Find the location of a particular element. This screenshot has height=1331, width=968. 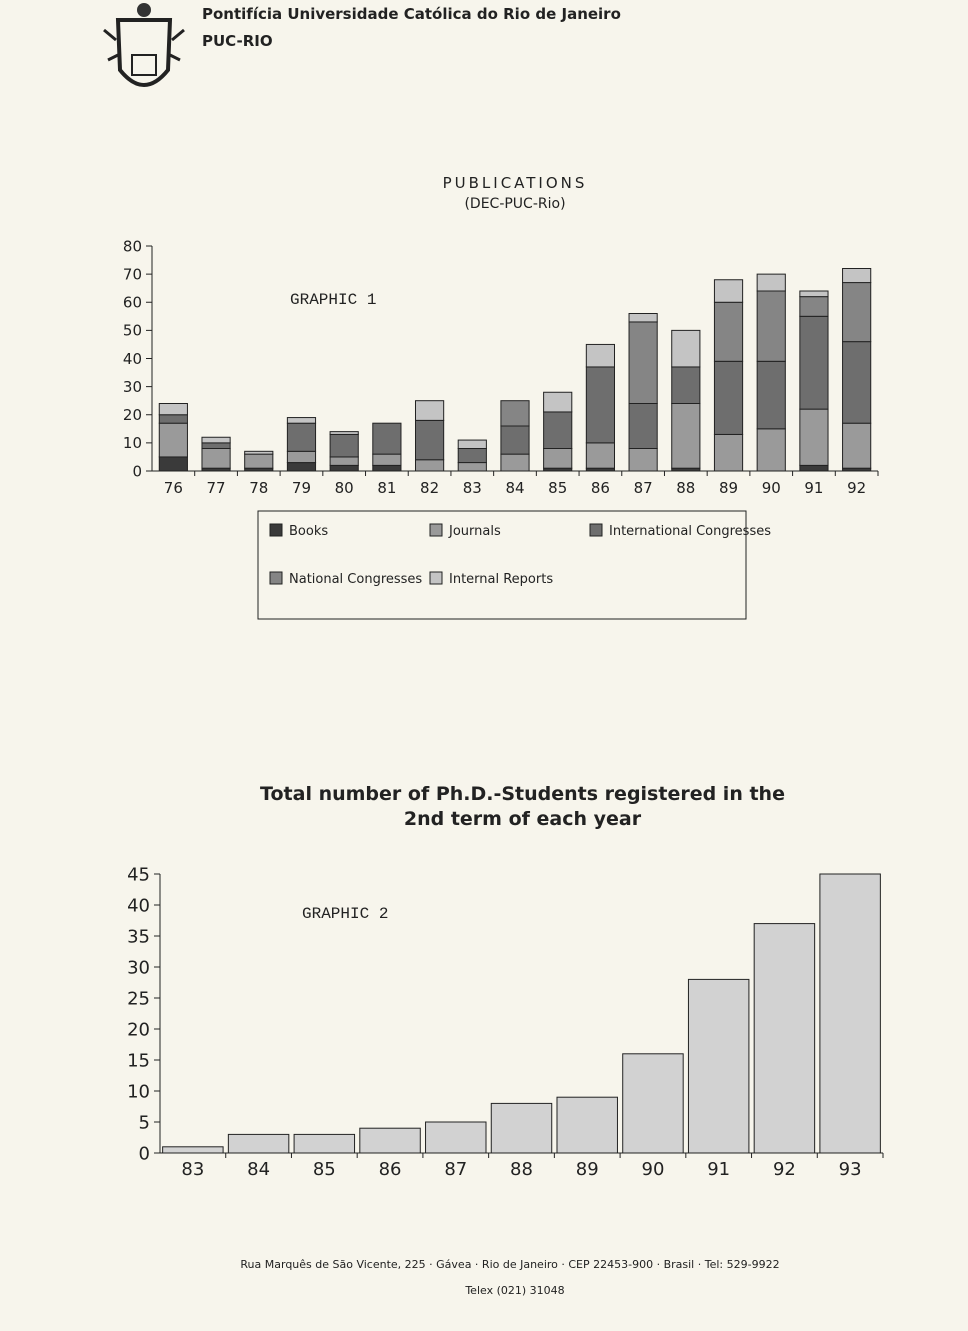

x-tick-label: 84 is located at coordinates (258, 1169).